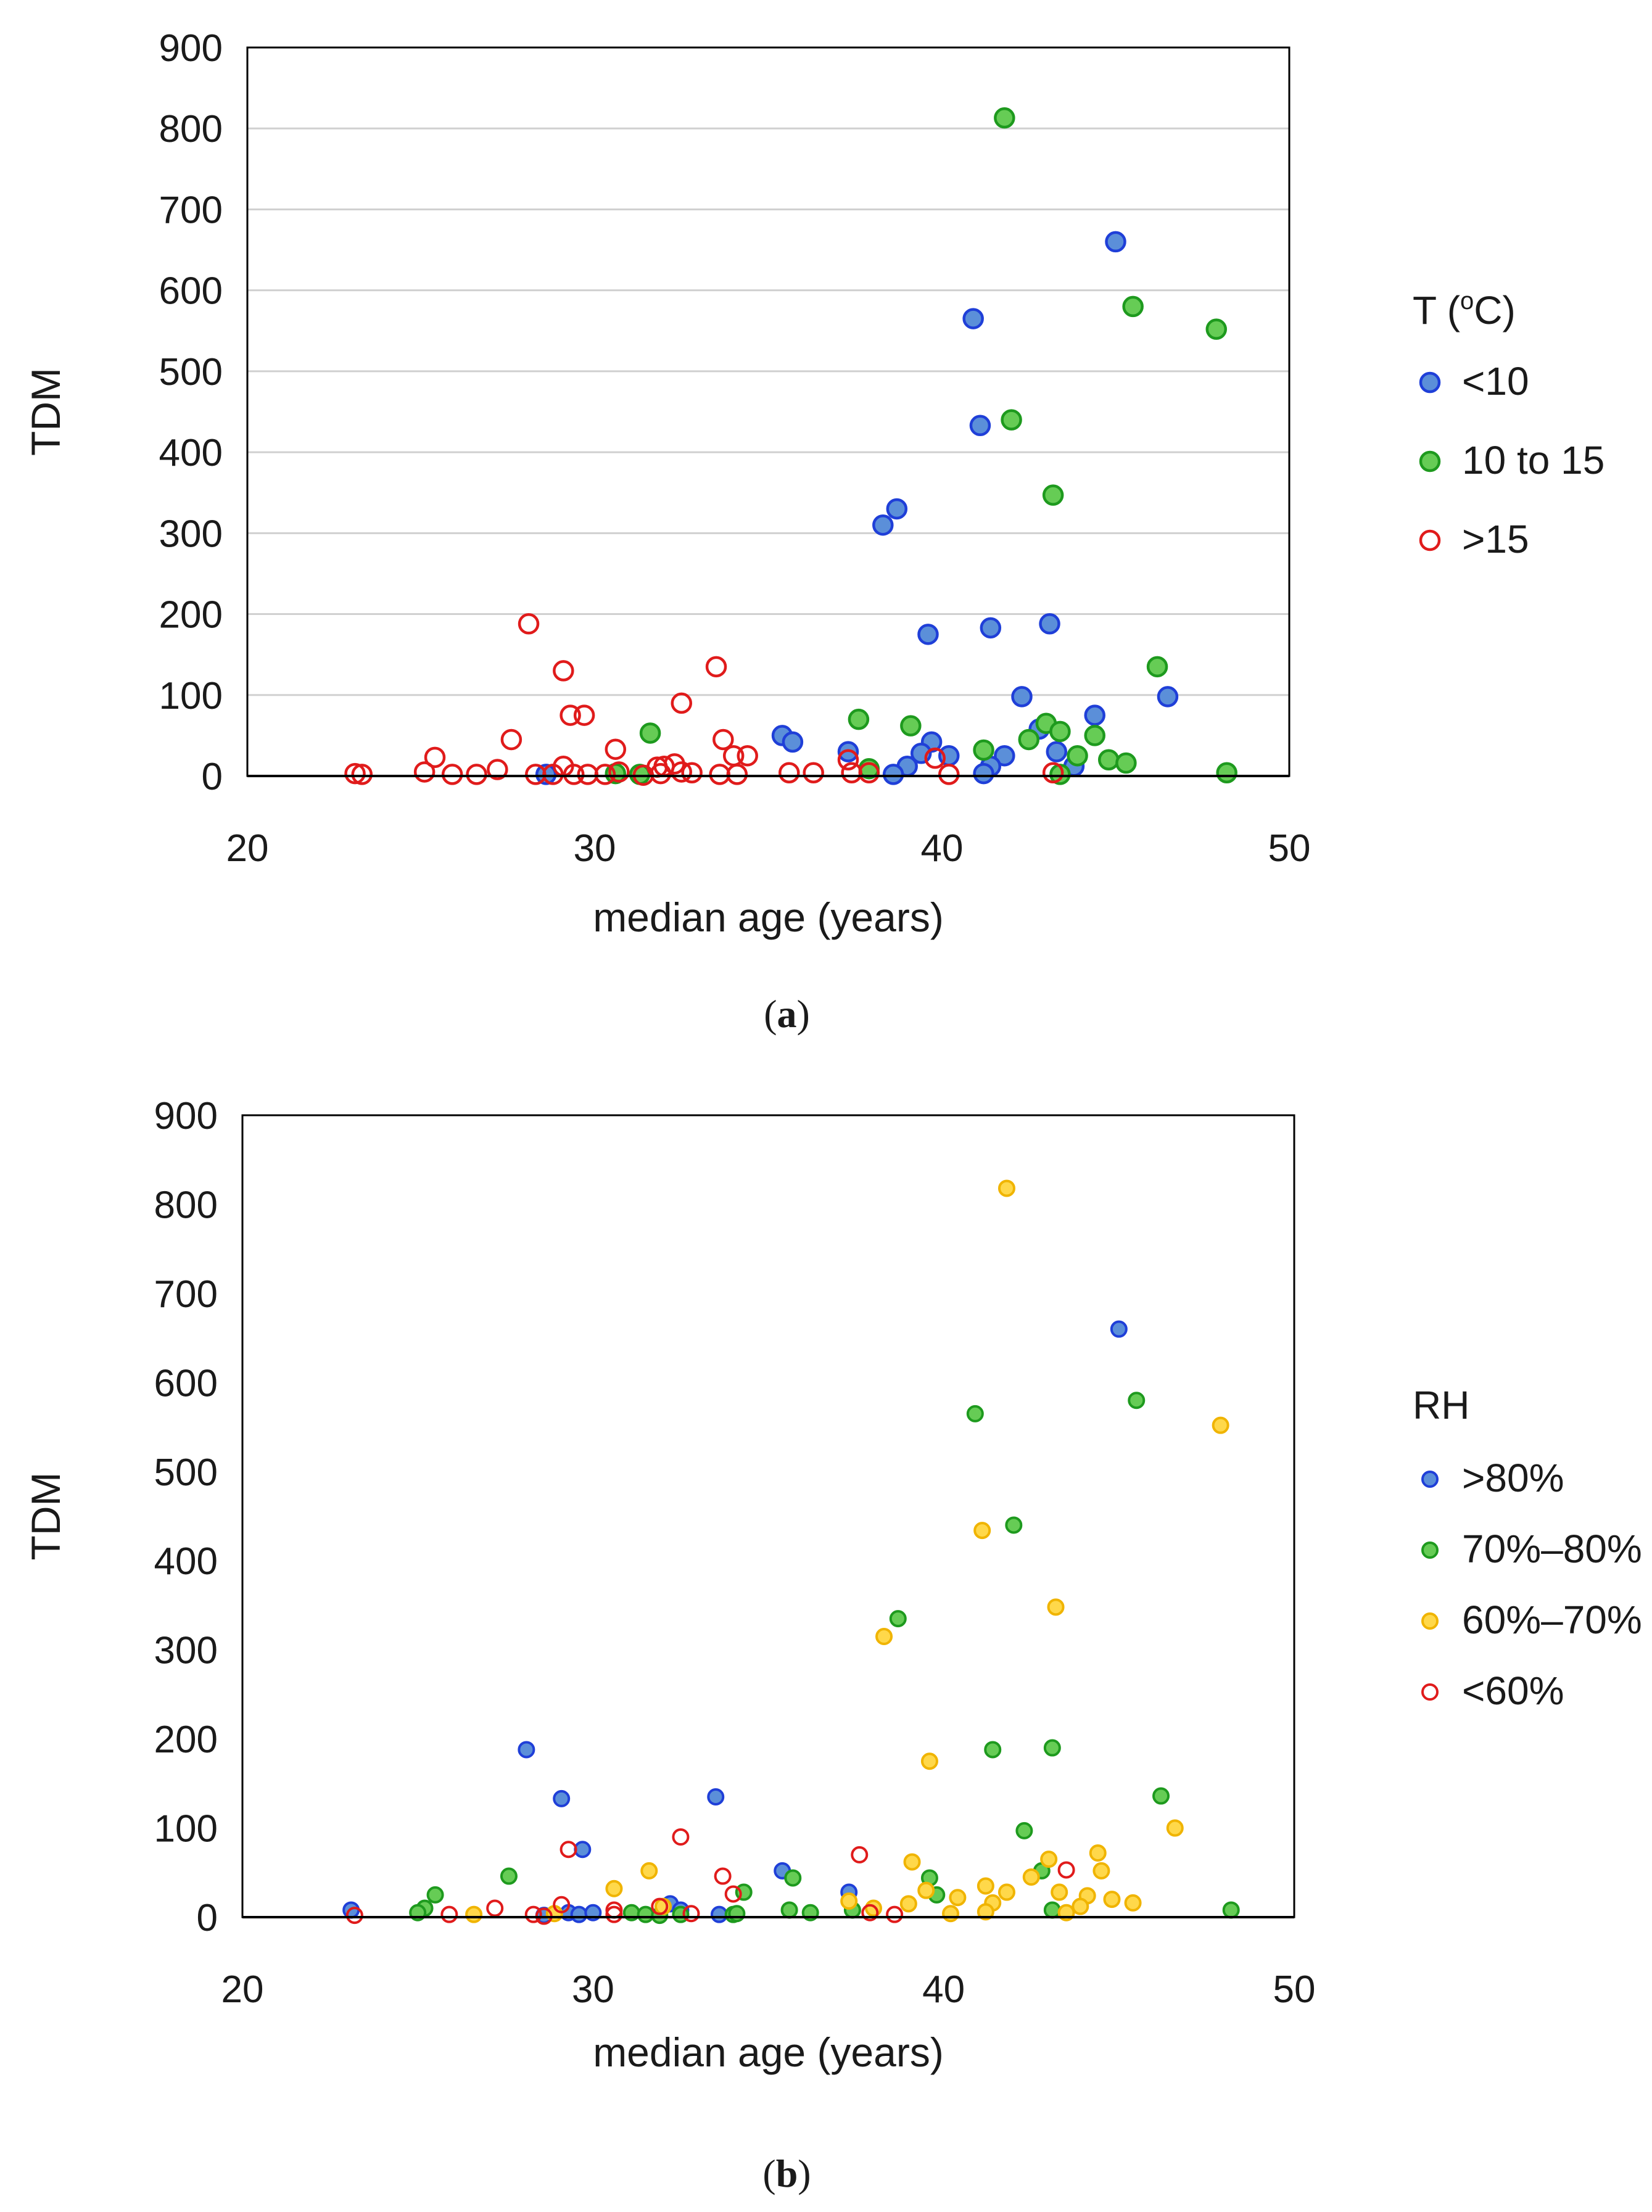  What do you see at coordinates (1495, 539) in the screenshot?
I see `panel-a-legend-label-2: >15` at bounding box center [1495, 539].